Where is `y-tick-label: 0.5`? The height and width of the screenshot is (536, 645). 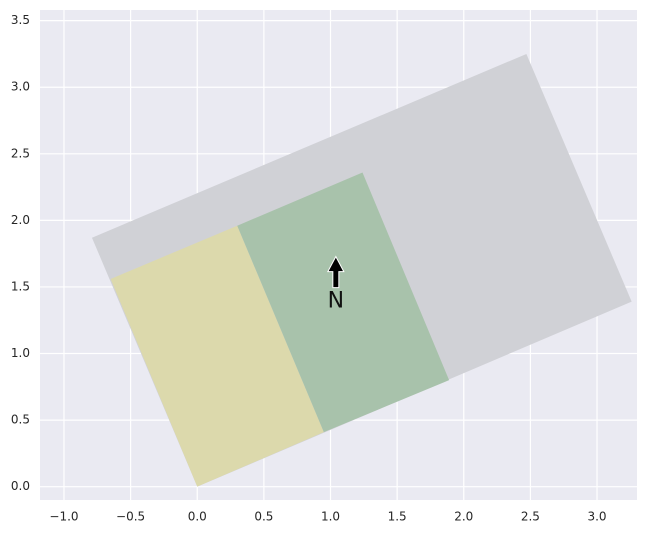
y-tick-label: 0.5 is located at coordinates (20, 420).